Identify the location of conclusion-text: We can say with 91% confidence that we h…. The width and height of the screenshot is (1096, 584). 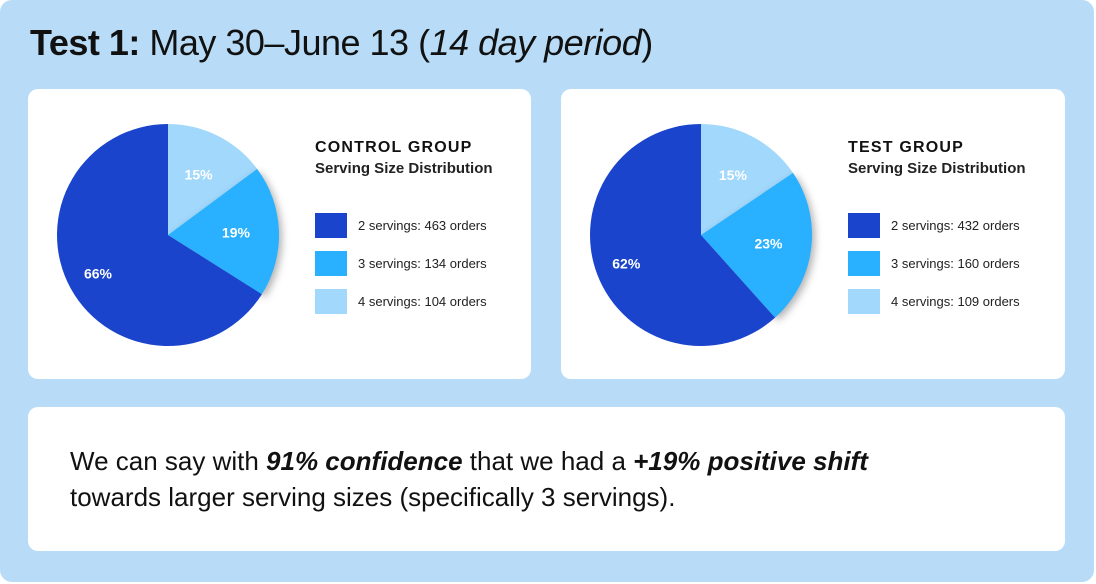
(469, 479).